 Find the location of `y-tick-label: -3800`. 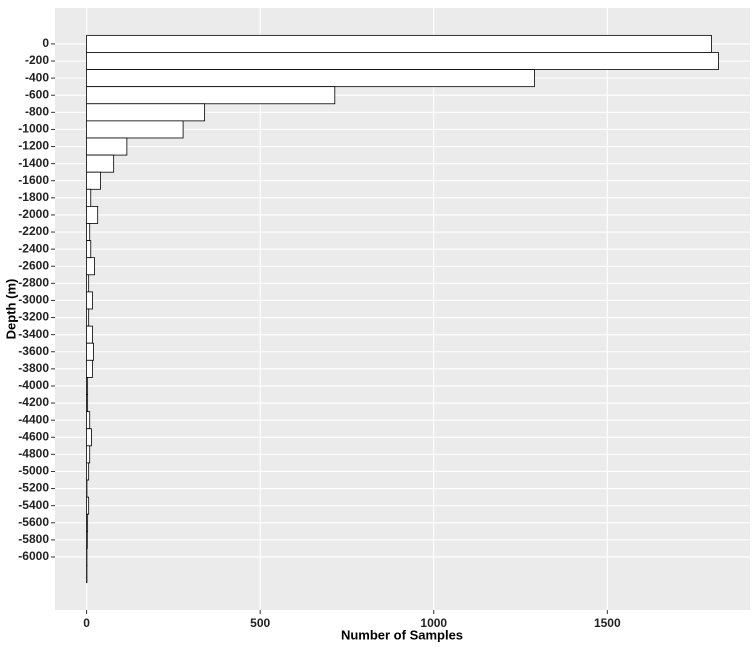

y-tick-label: -3800 is located at coordinates (33, 368).